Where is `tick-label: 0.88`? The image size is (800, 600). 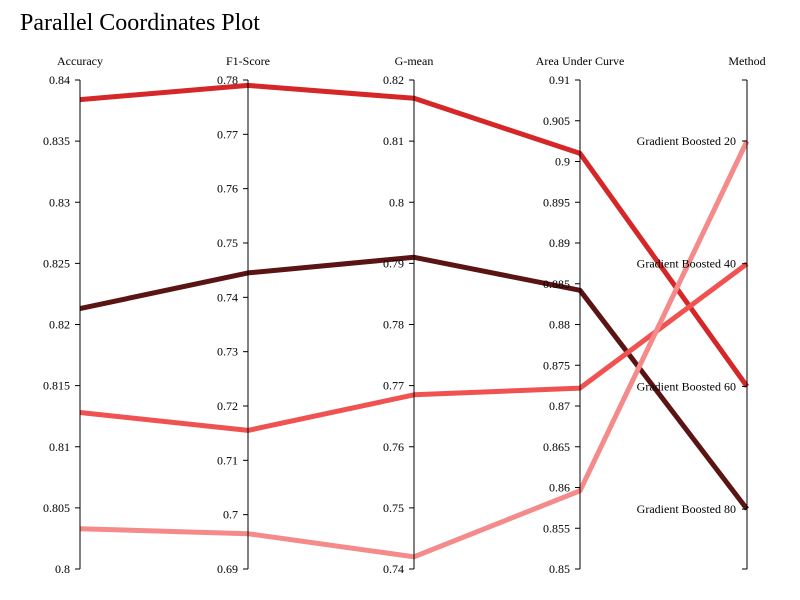 tick-label: 0.88 is located at coordinates (559, 325).